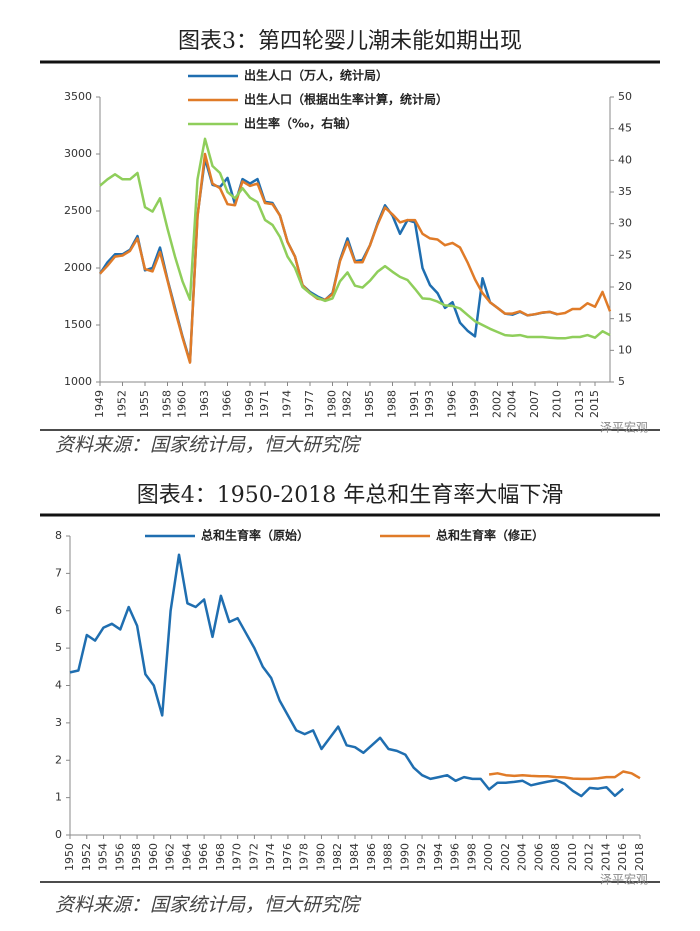  Describe the element at coordinates (186, 857) in the screenshot. I see `x-tick-label: 1964` at that location.